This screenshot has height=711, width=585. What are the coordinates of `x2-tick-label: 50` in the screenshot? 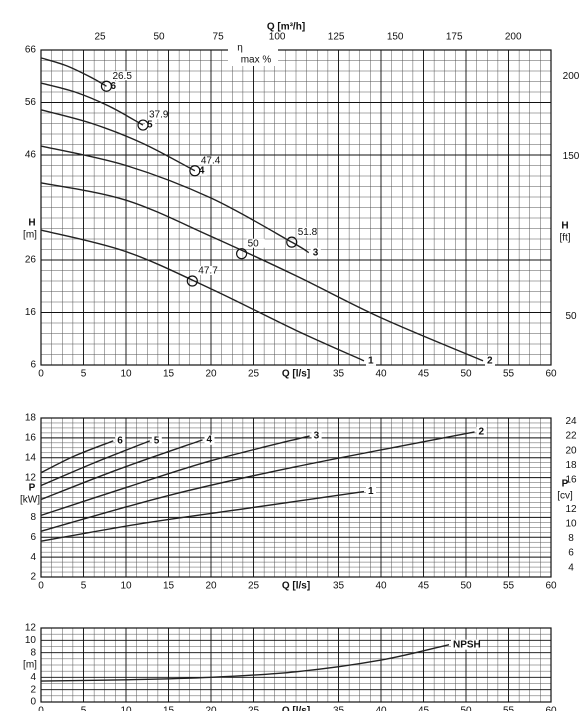 It's located at (159, 37).